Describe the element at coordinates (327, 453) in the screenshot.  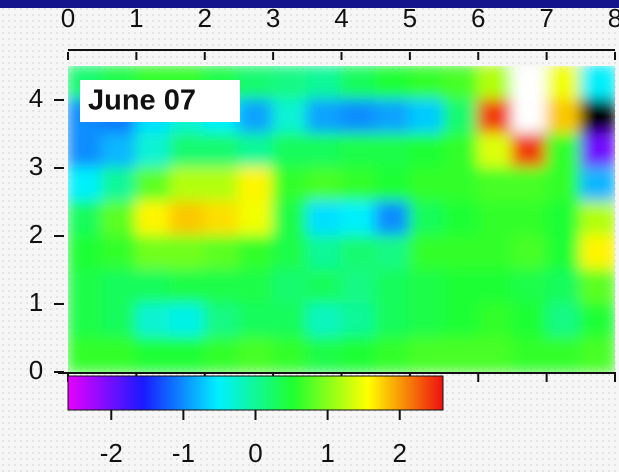
I see `colorbar-tick-label: 1` at that location.